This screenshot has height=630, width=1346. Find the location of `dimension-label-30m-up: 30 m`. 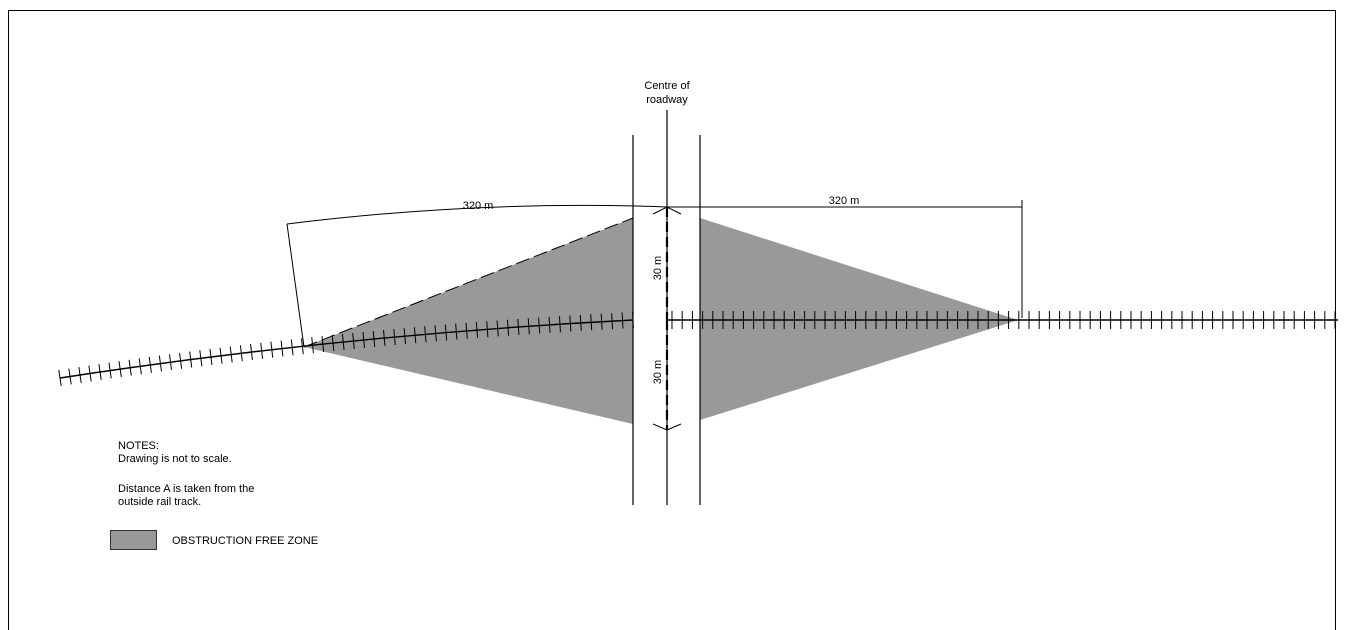

dimension-label-30m-up: 30 m is located at coordinates (658, 268).